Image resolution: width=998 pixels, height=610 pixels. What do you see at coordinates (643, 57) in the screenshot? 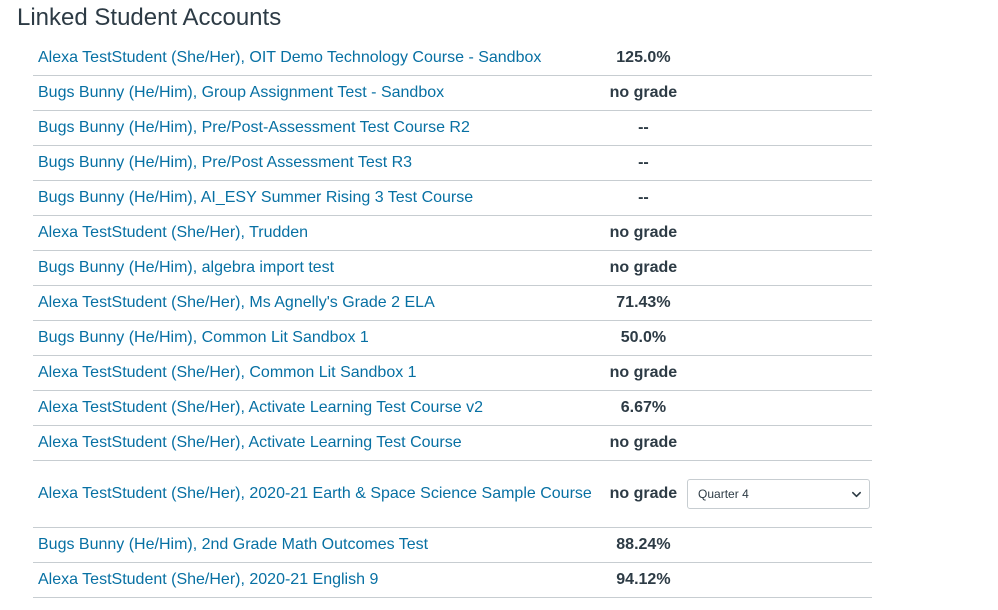
I see `course-grade: 125.0%` at bounding box center [643, 57].